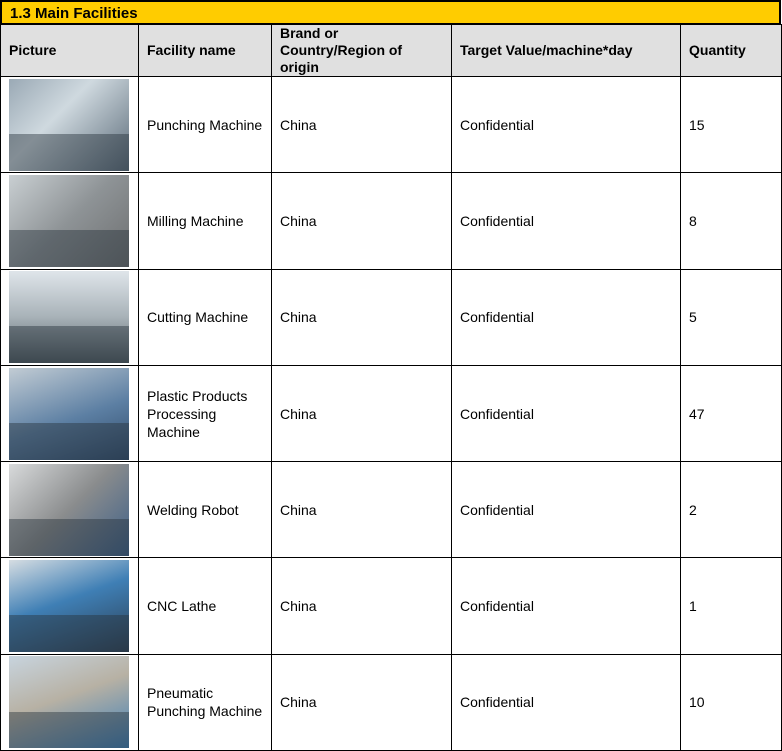 This screenshot has height=751, width=782. Describe the element at coordinates (205, 510) in the screenshot. I see `facility-name: Welding Robot` at that location.